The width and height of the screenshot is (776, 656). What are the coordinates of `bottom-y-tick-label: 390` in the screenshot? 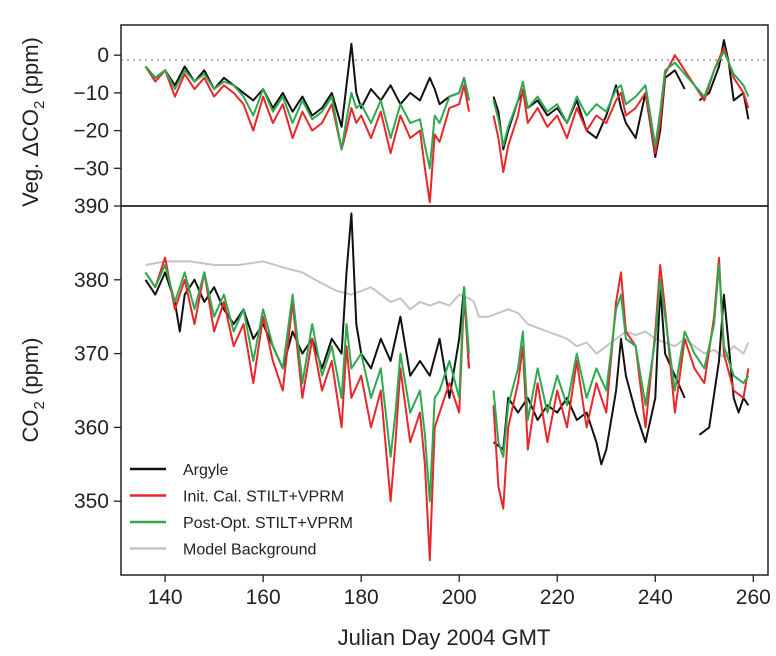 It's located at (91, 206).